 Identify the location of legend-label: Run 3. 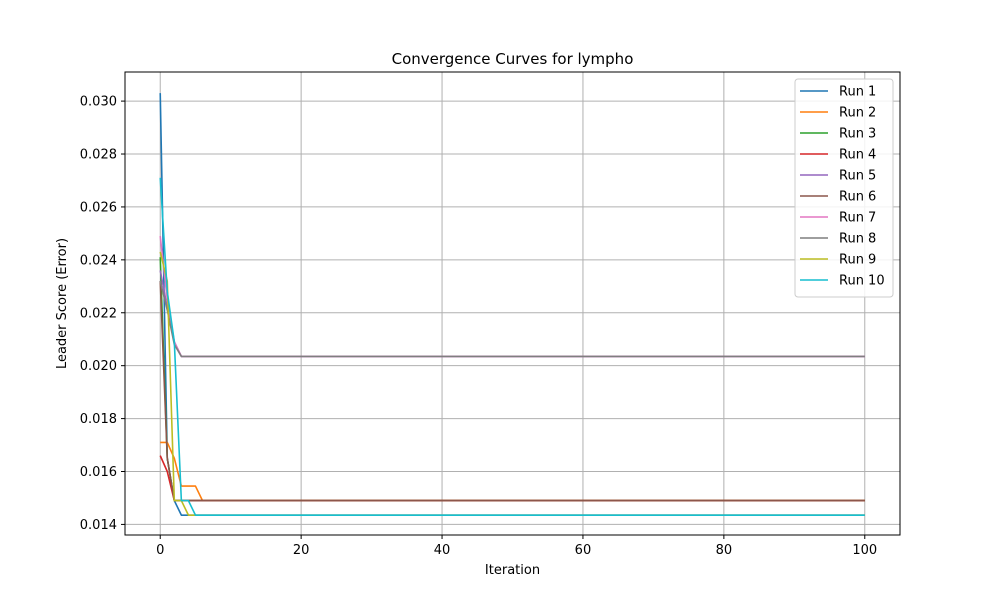
(857, 134).